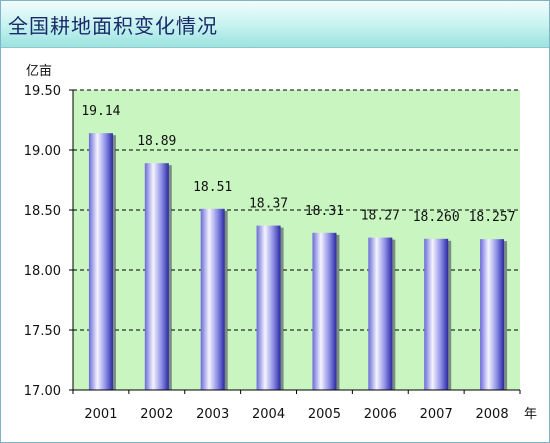 This screenshot has height=443, width=550. I want to click on x-tick-label: 2008, so click(492, 414).